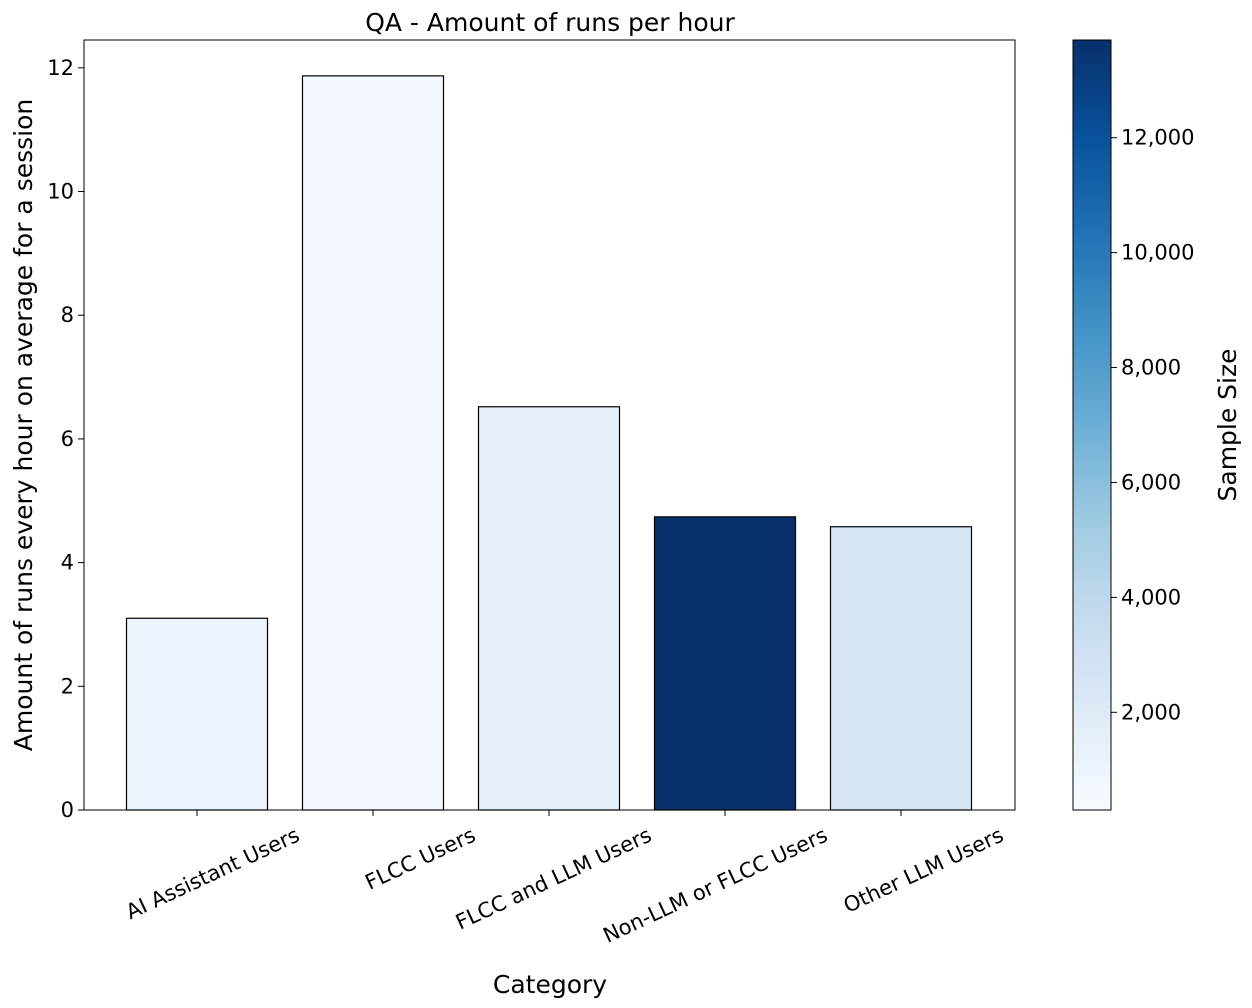  What do you see at coordinates (1151, 712) in the screenshot?
I see `colorbar-tick-label-0: 2,000` at bounding box center [1151, 712].